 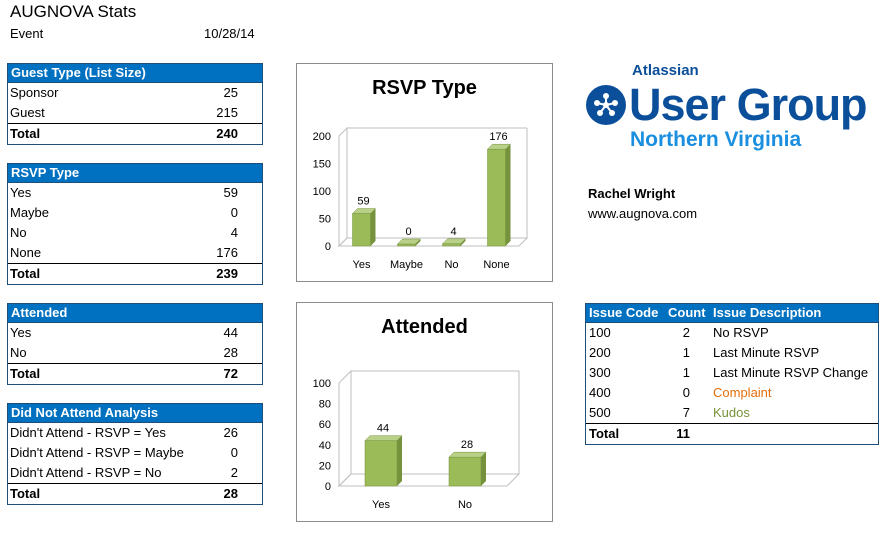 What do you see at coordinates (741, 332) in the screenshot?
I see `issue-desc: No RSVP` at bounding box center [741, 332].